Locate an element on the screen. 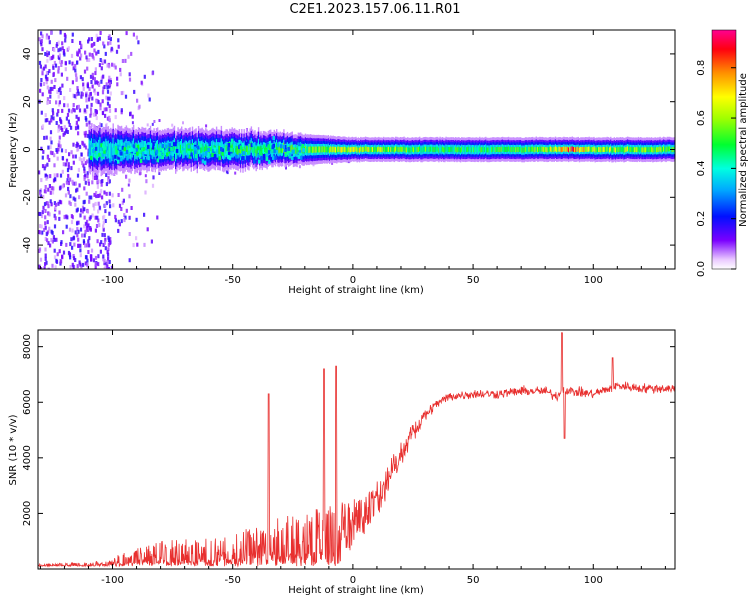 The width and height of the screenshot is (750, 600). colorbar-ticks: 0.0 0.2 0.4 0.6 0.8 is located at coordinates (716, 168).